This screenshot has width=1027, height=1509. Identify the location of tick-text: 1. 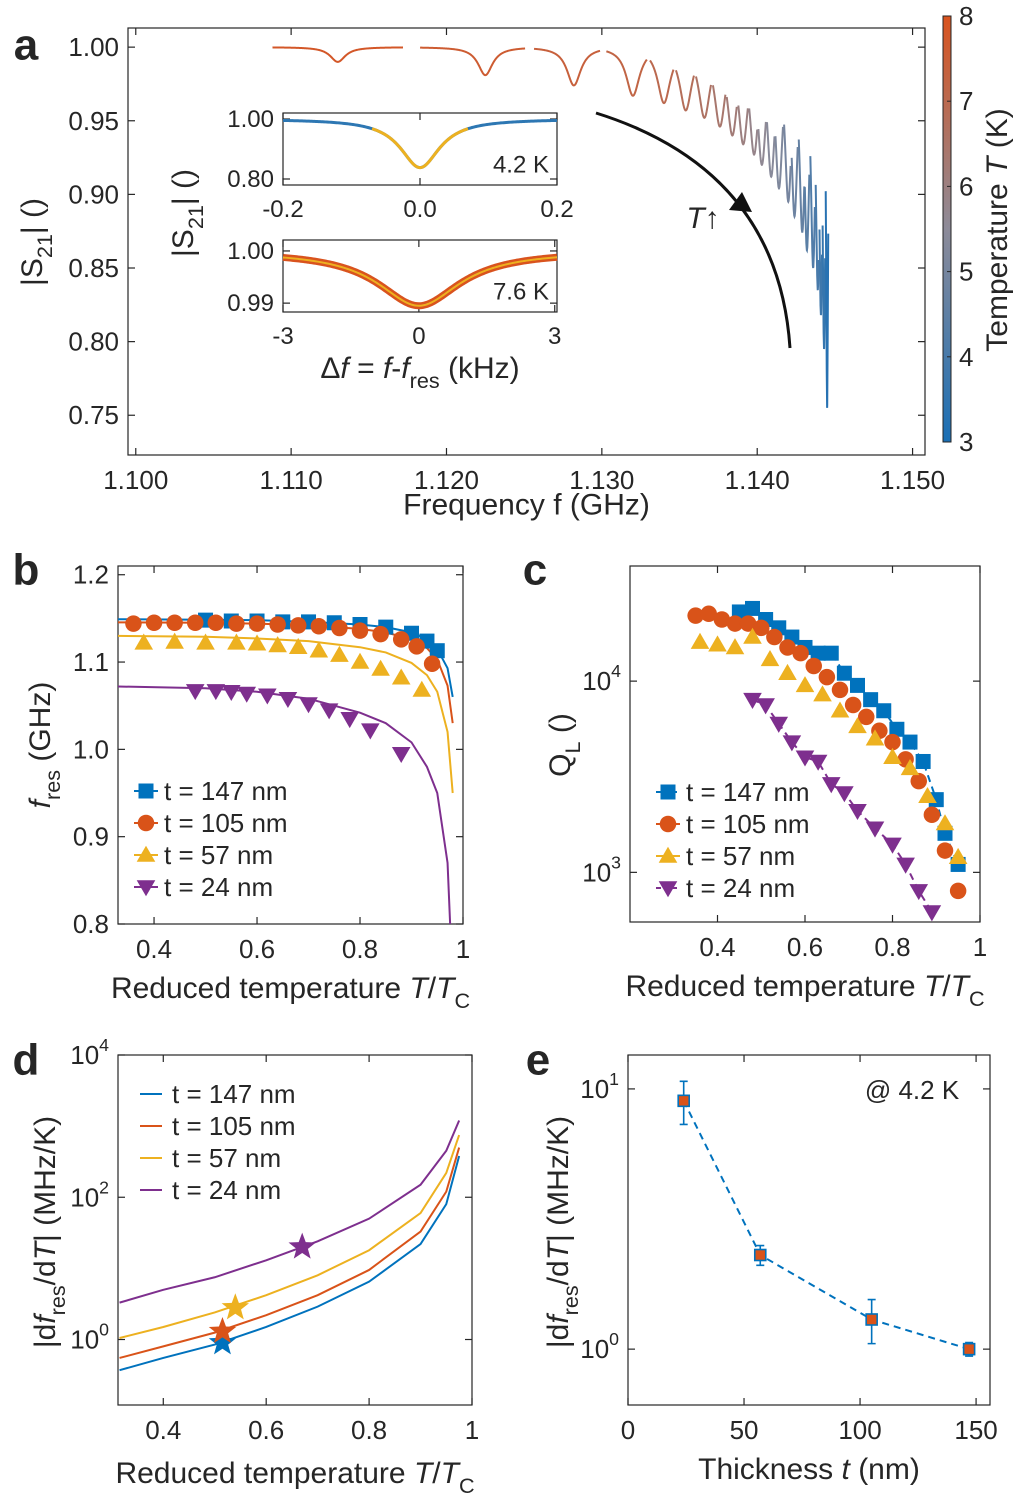
(980, 947).